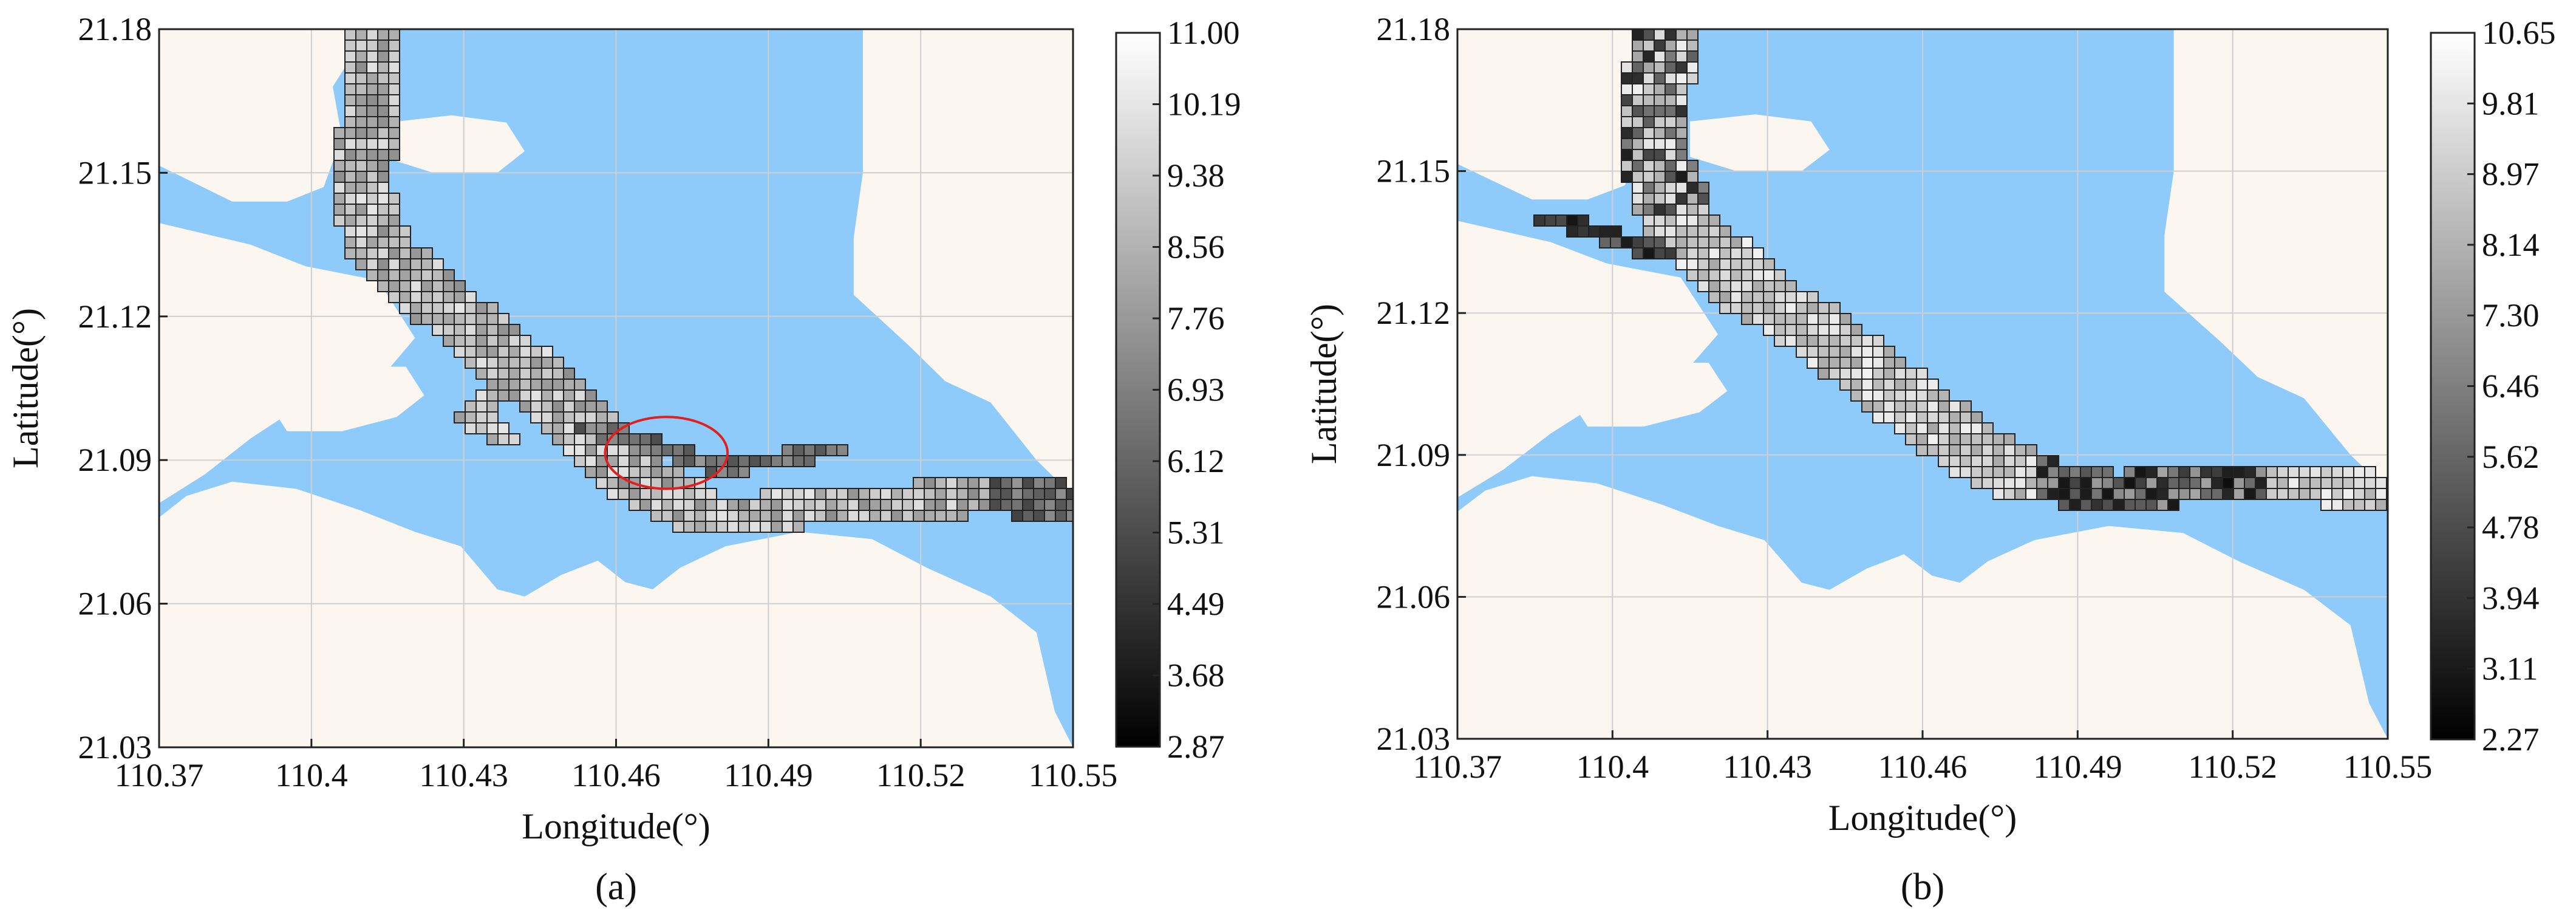 The height and width of the screenshot is (915, 2576). I want to click on colorbar-tick-label: 11.00, so click(1204, 33).